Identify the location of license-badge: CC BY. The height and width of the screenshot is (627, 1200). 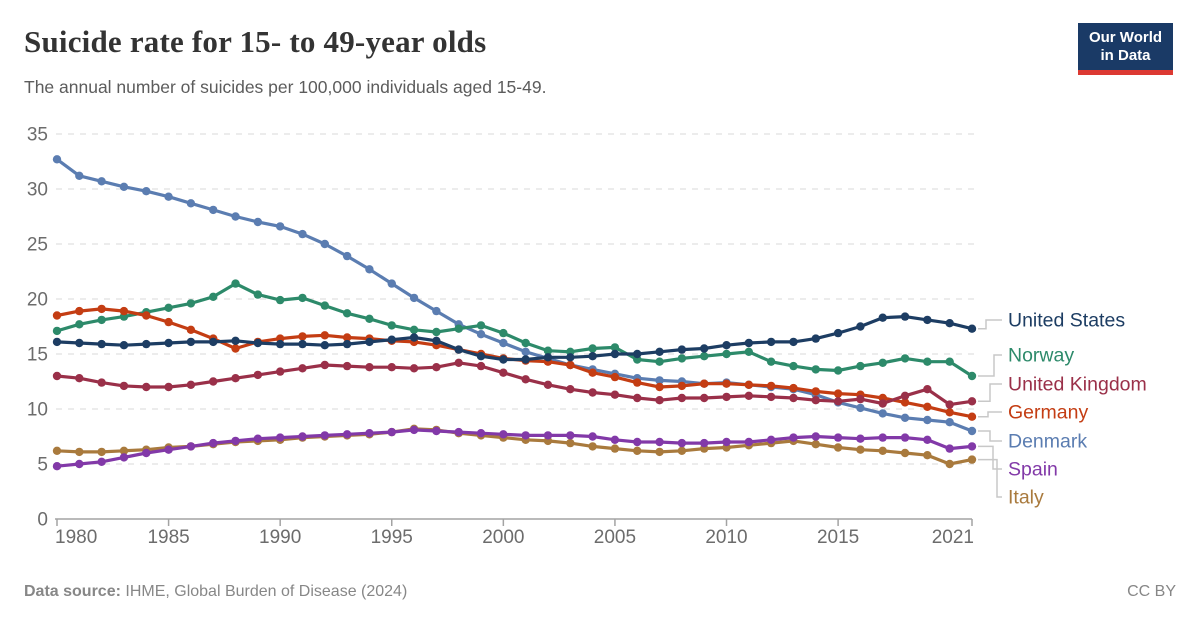
(1151, 591).